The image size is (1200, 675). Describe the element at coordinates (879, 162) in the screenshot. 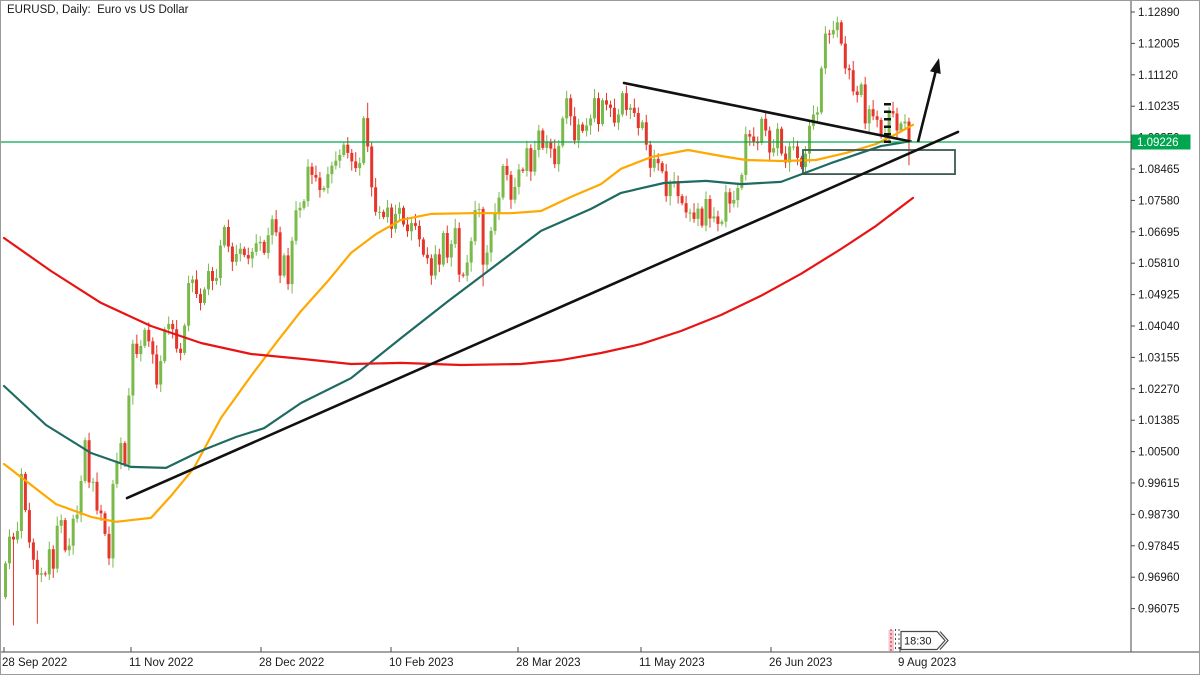

I see `support-zone-rectangle` at that location.